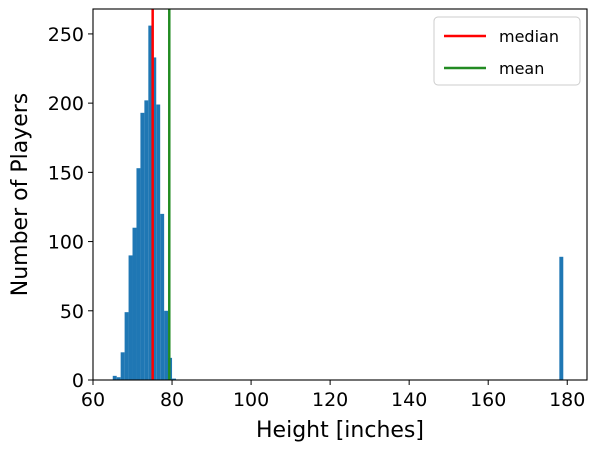  I want to click on x-tick-label: 160, so click(488, 400).